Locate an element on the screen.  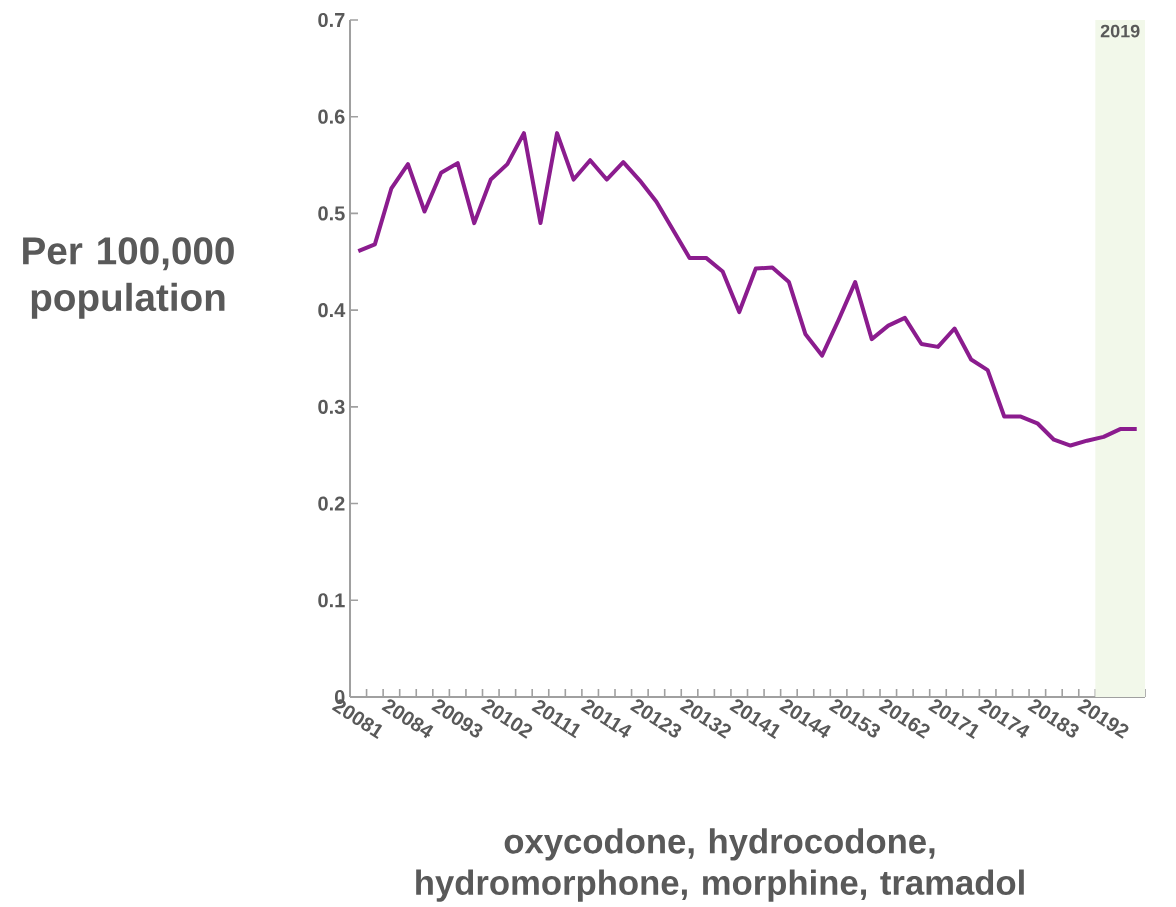
y-tick-label: 0.4 is located at coordinates (332, 310).